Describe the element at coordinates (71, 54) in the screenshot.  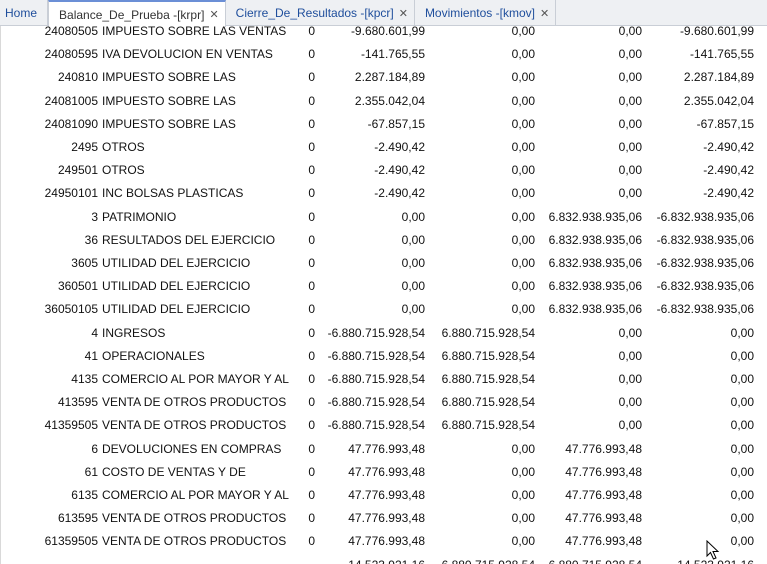
I see `account-code: 24080595` at that location.